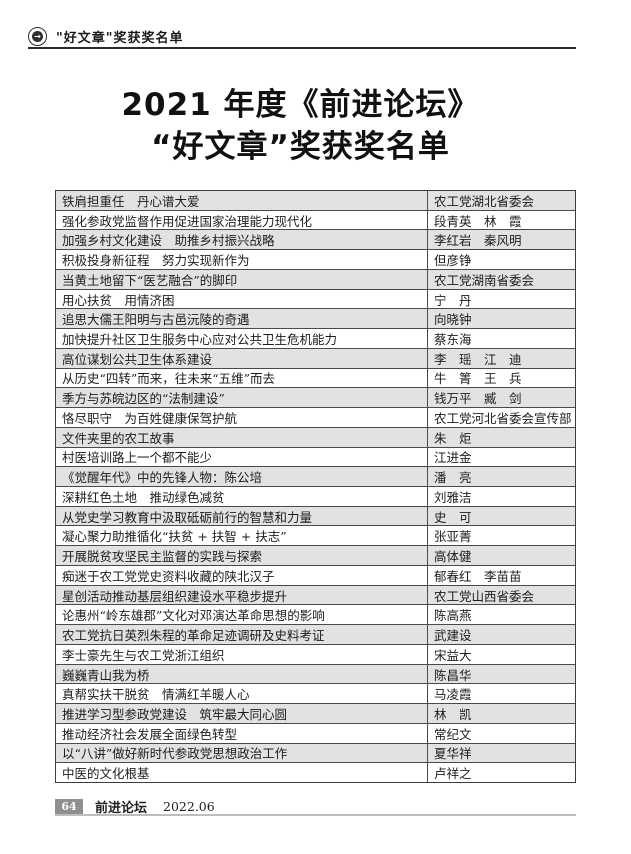  What do you see at coordinates (242, 437) in the screenshot?
I see `article-title-cell: 文件夹里的农工故事` at bounding box center [242, 437].